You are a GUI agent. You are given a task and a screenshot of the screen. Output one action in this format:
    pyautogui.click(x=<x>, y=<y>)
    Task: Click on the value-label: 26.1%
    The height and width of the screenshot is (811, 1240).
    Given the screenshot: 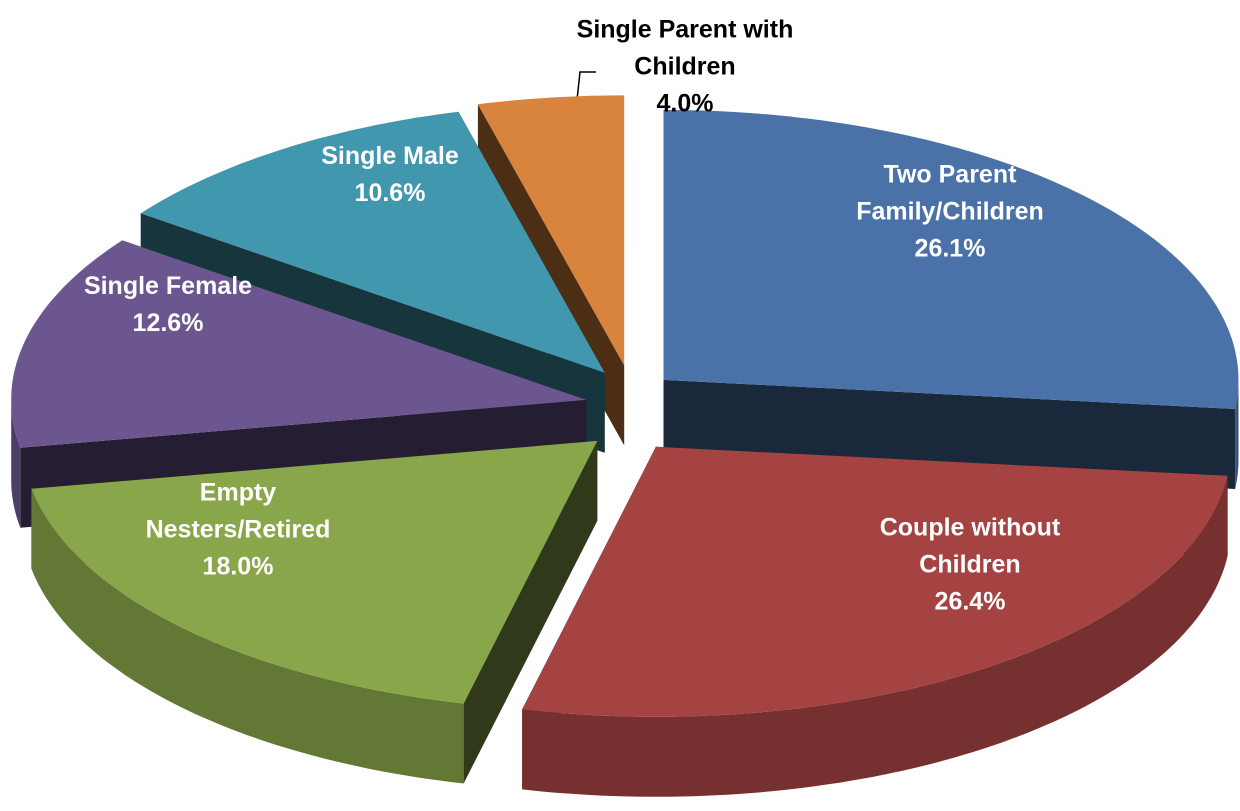 What is the action you would take?
    pyautogui.click(x=950, y=248)
    